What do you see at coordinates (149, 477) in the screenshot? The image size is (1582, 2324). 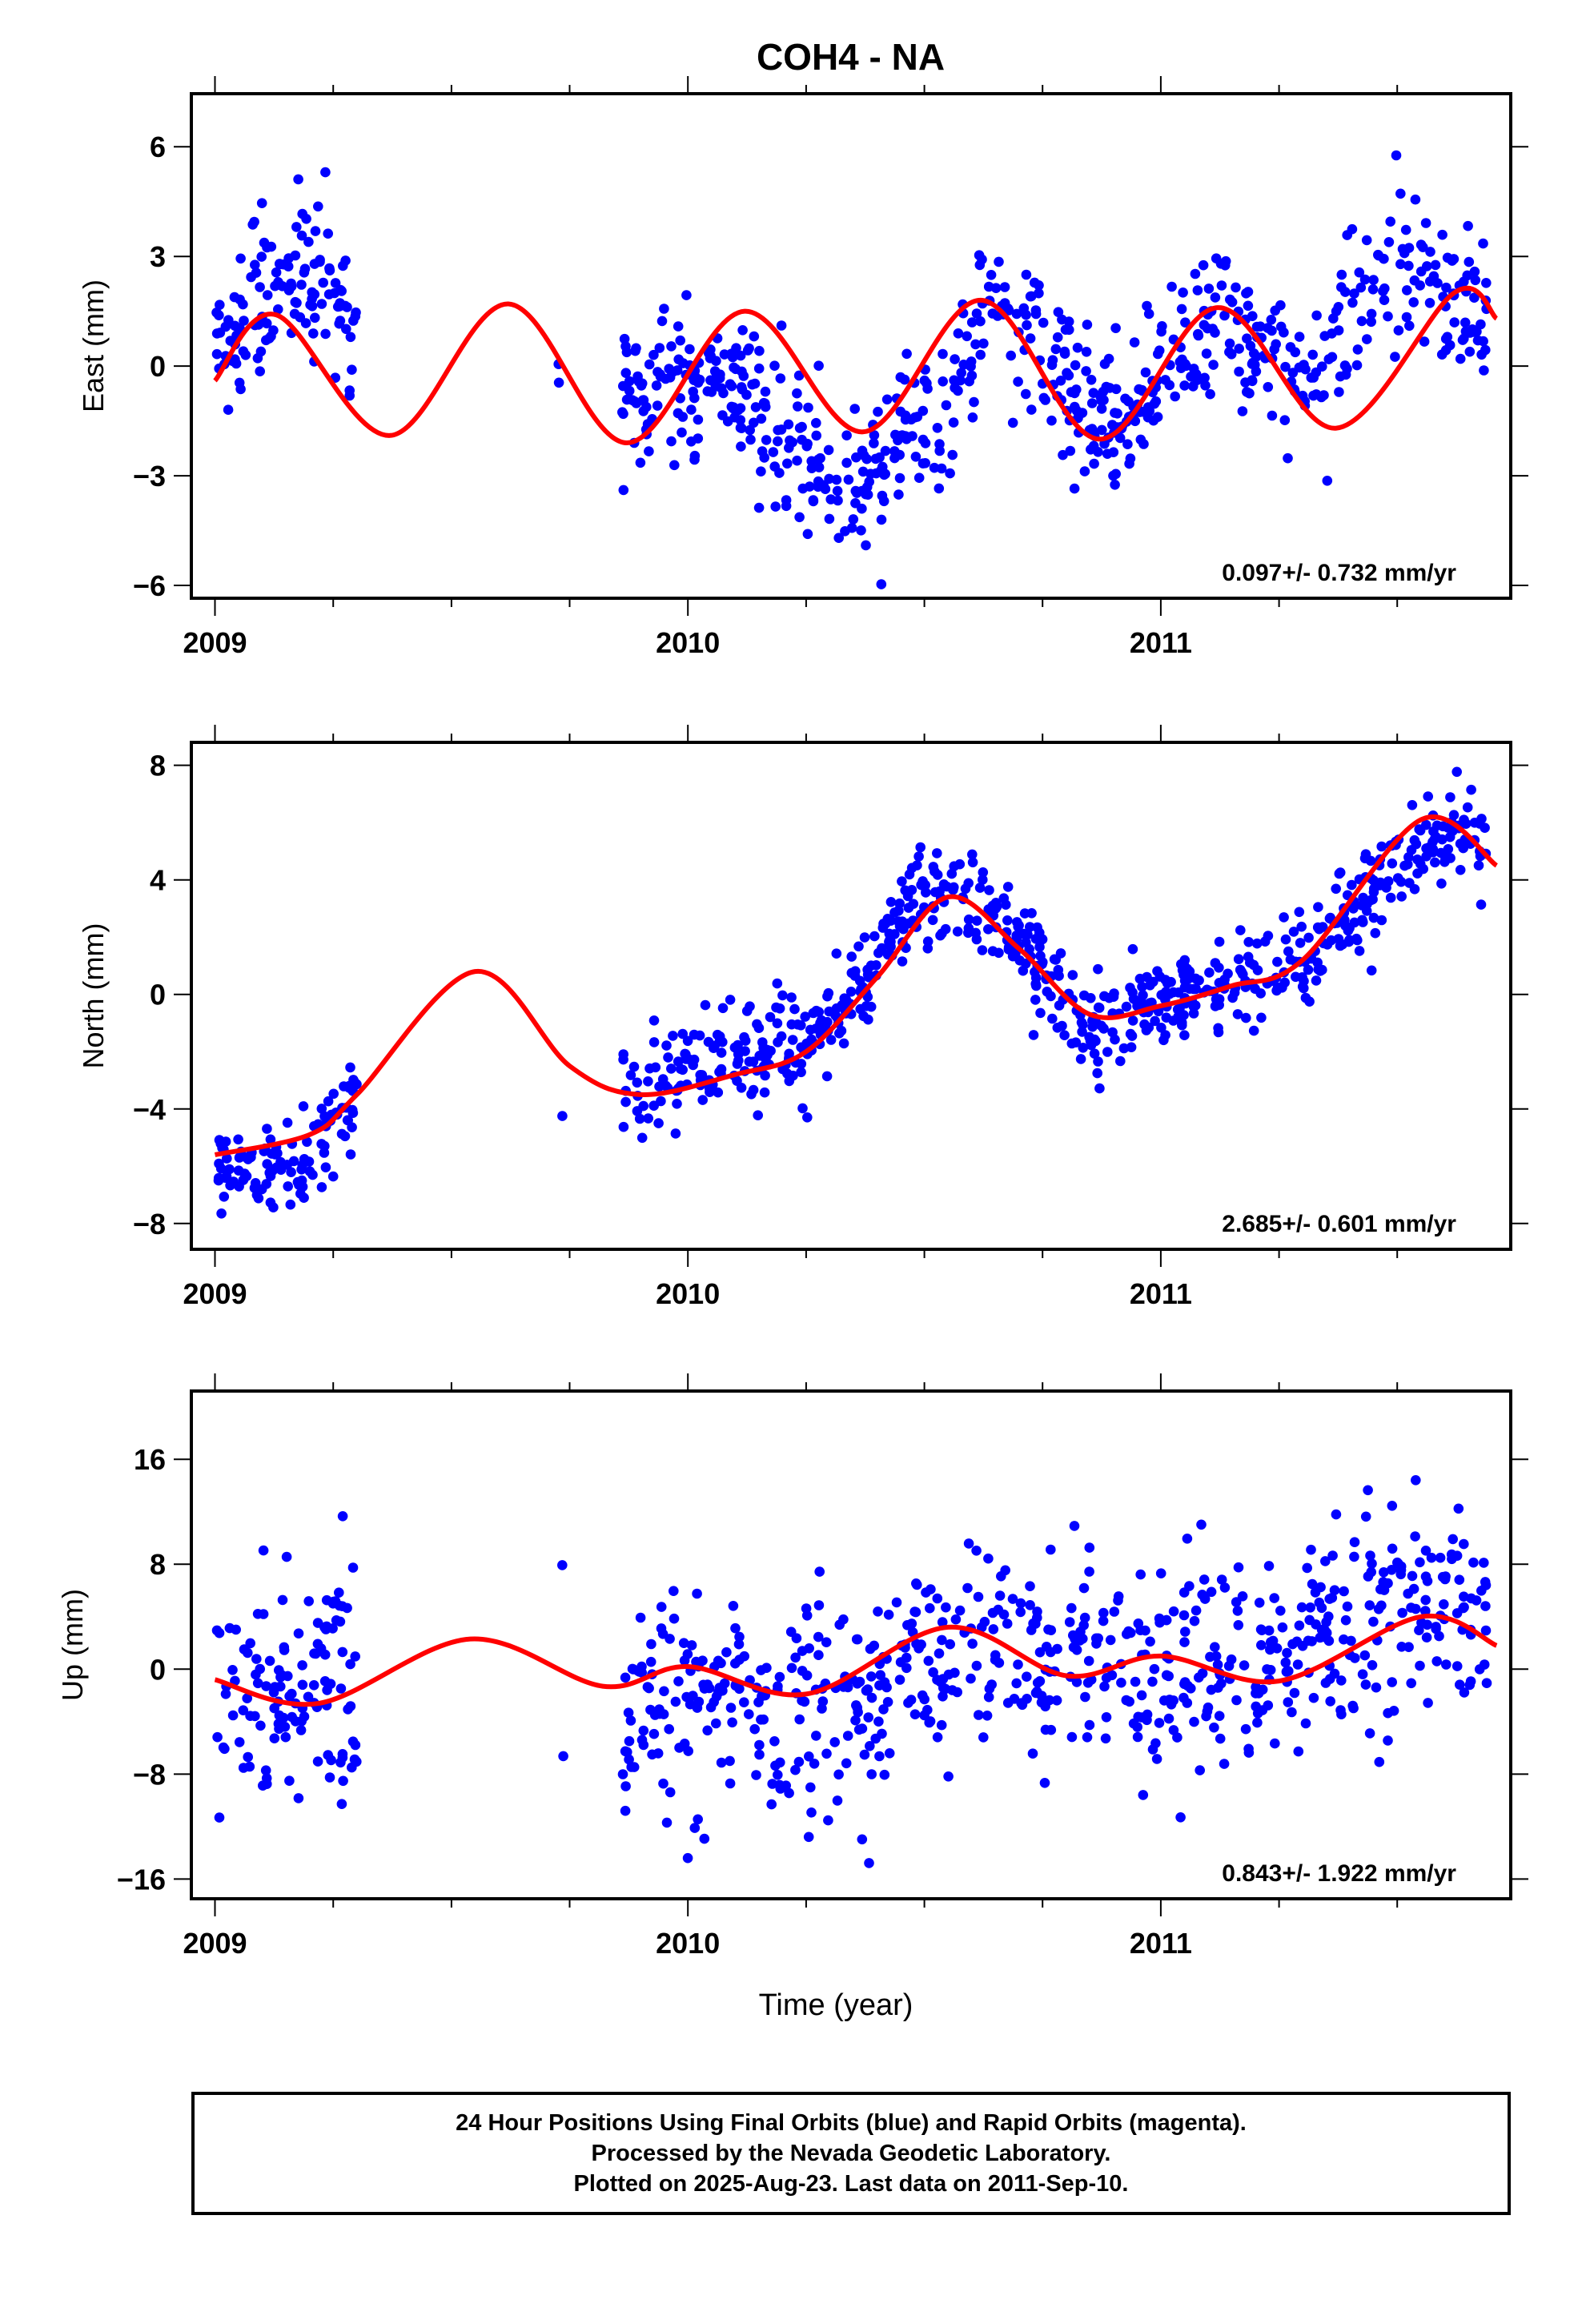 I see `y-tick-label: −3` at bounding box center [149, 477].